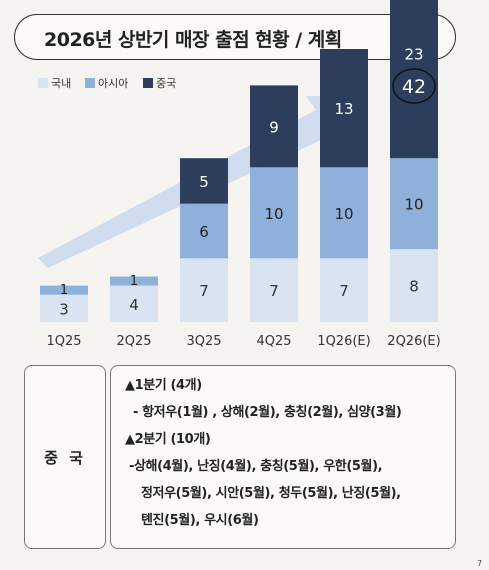 This screenshot has height=570, width=489. I want to click on legend-label-1: 국내, so click(61, 83).